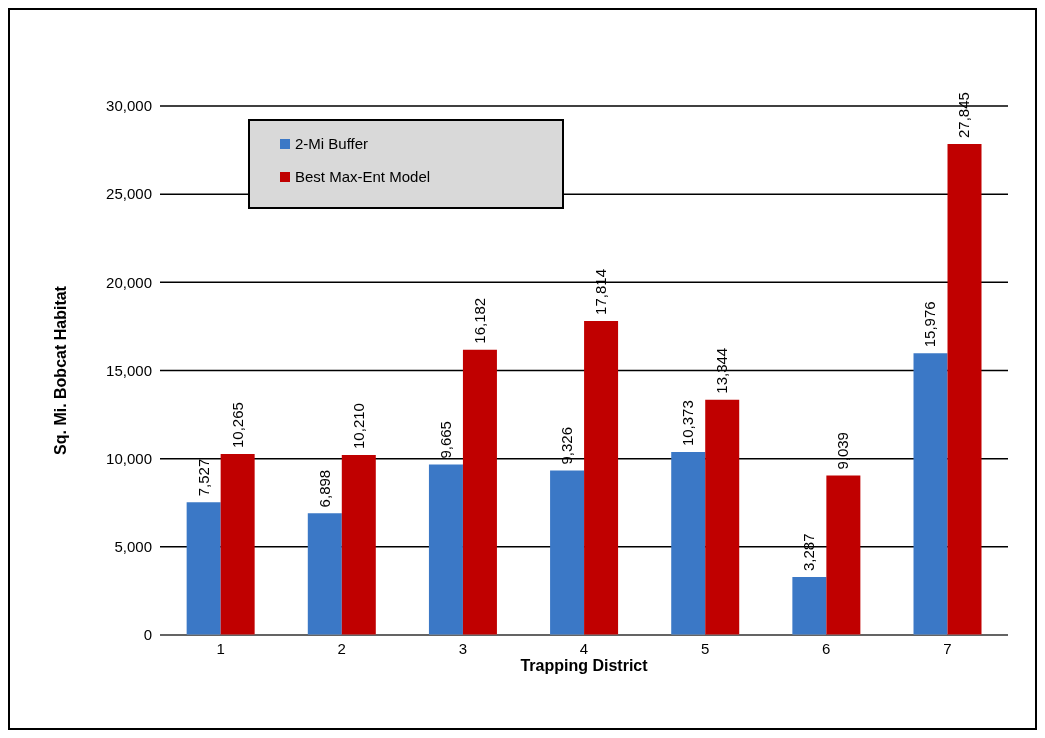 The image size is (1045, 738). I want to click on y-tick-label: 30,000, so click(129, 106).